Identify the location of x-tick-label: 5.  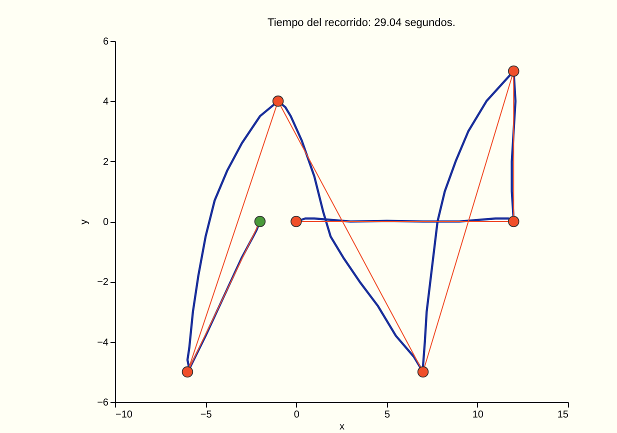
(387, 415).